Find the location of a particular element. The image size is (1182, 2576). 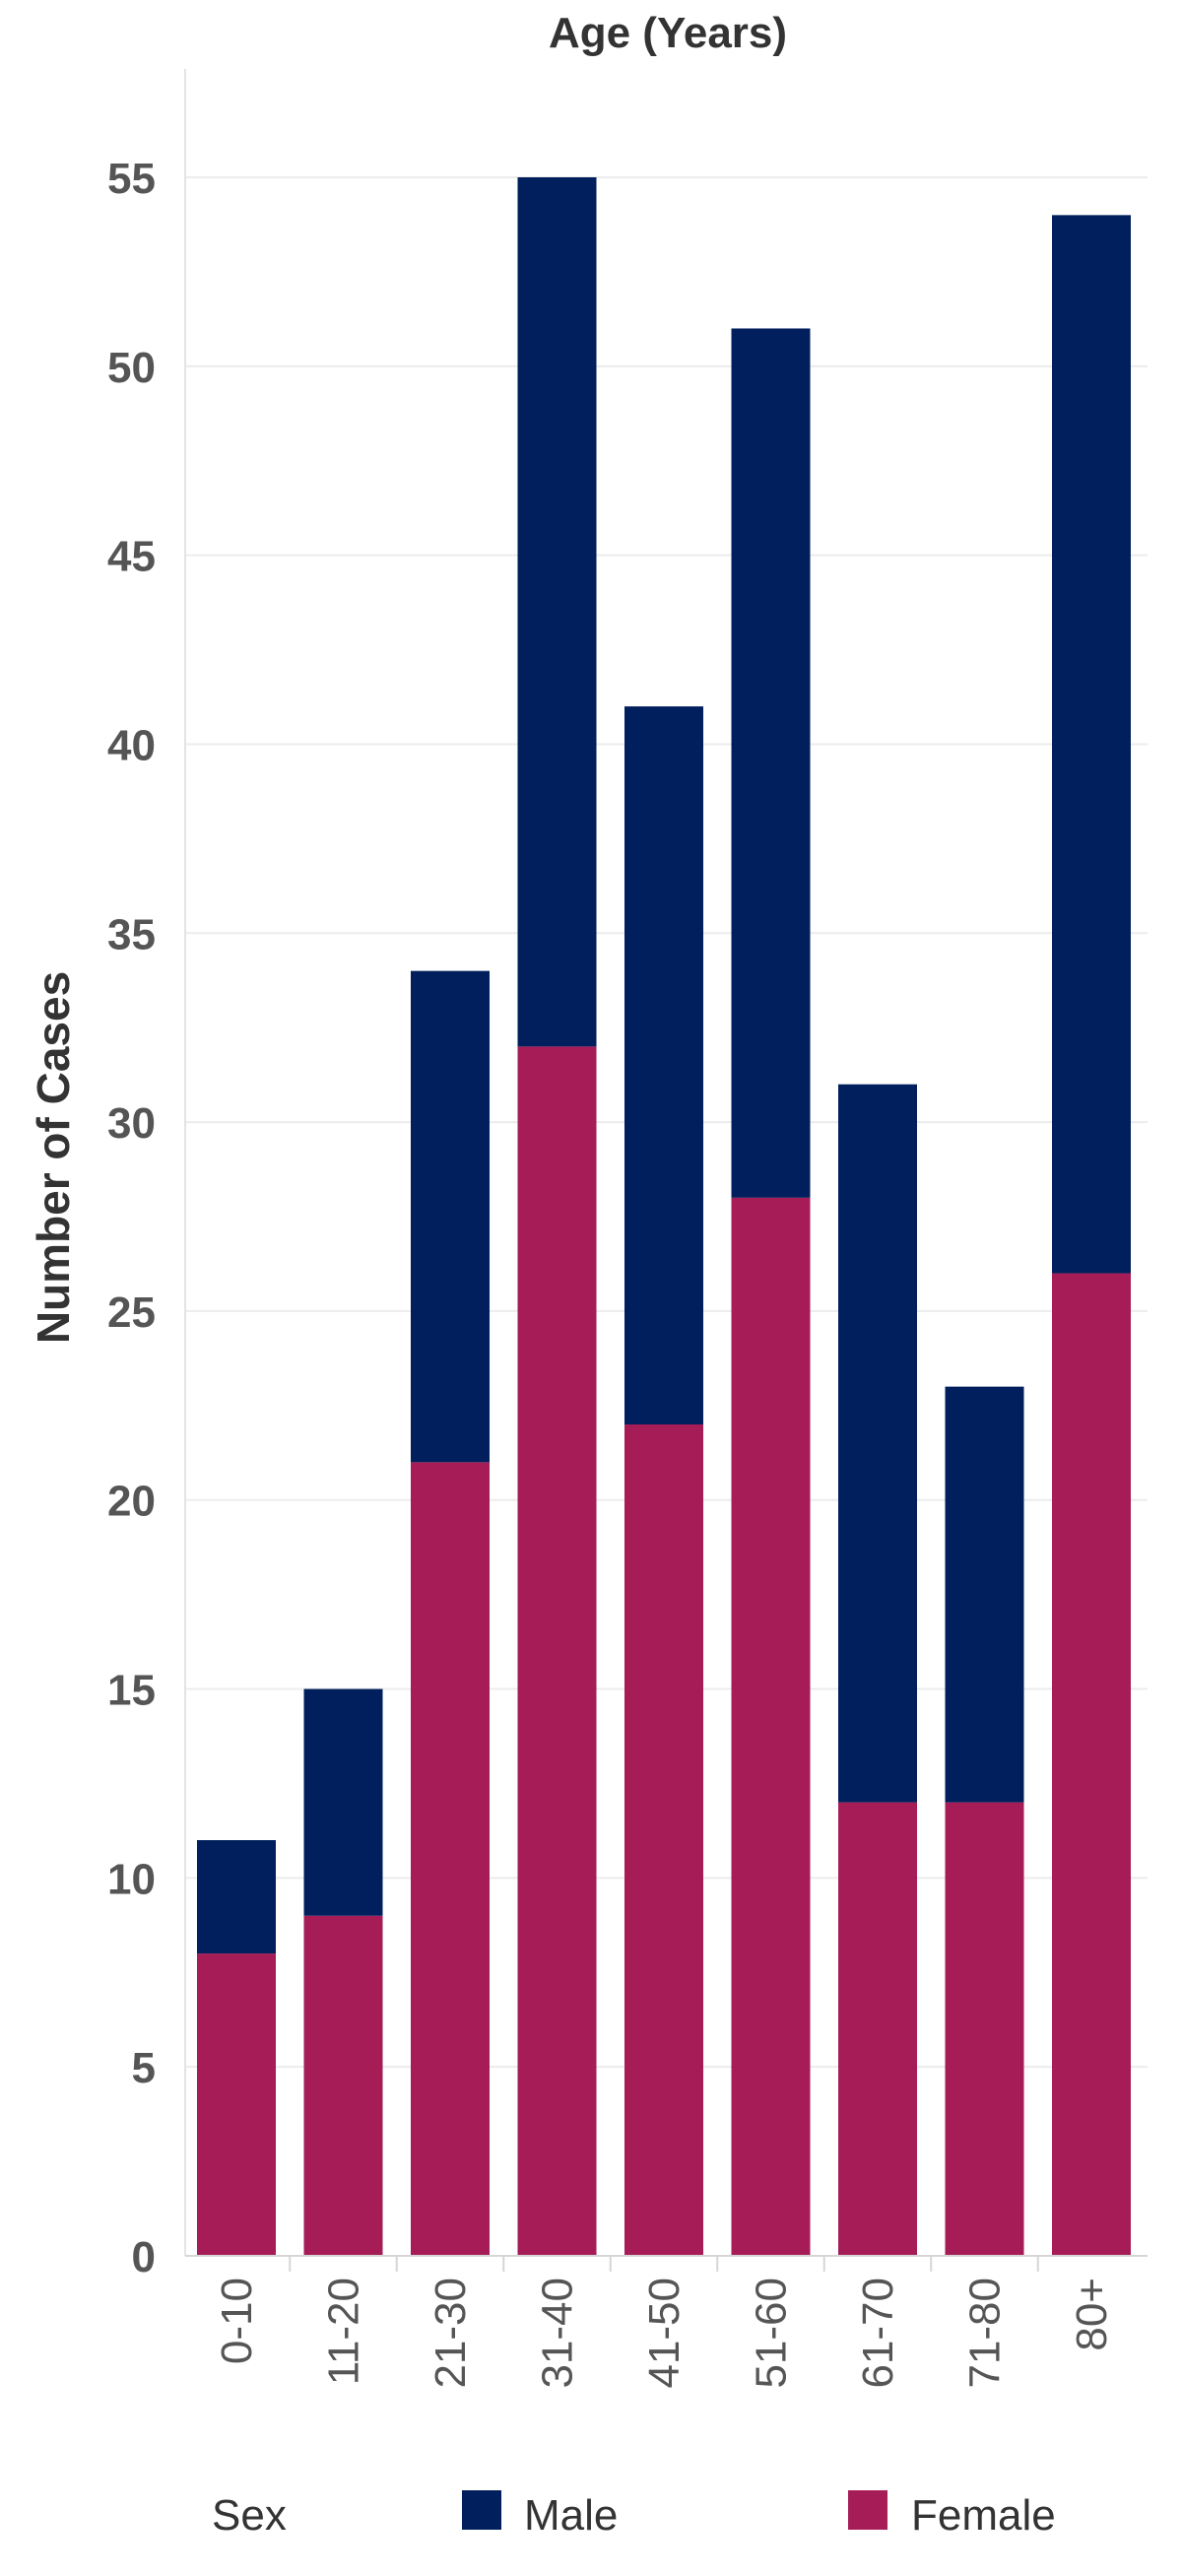

x-tick-label: 21-30 is located at coordinates (451, 2334).